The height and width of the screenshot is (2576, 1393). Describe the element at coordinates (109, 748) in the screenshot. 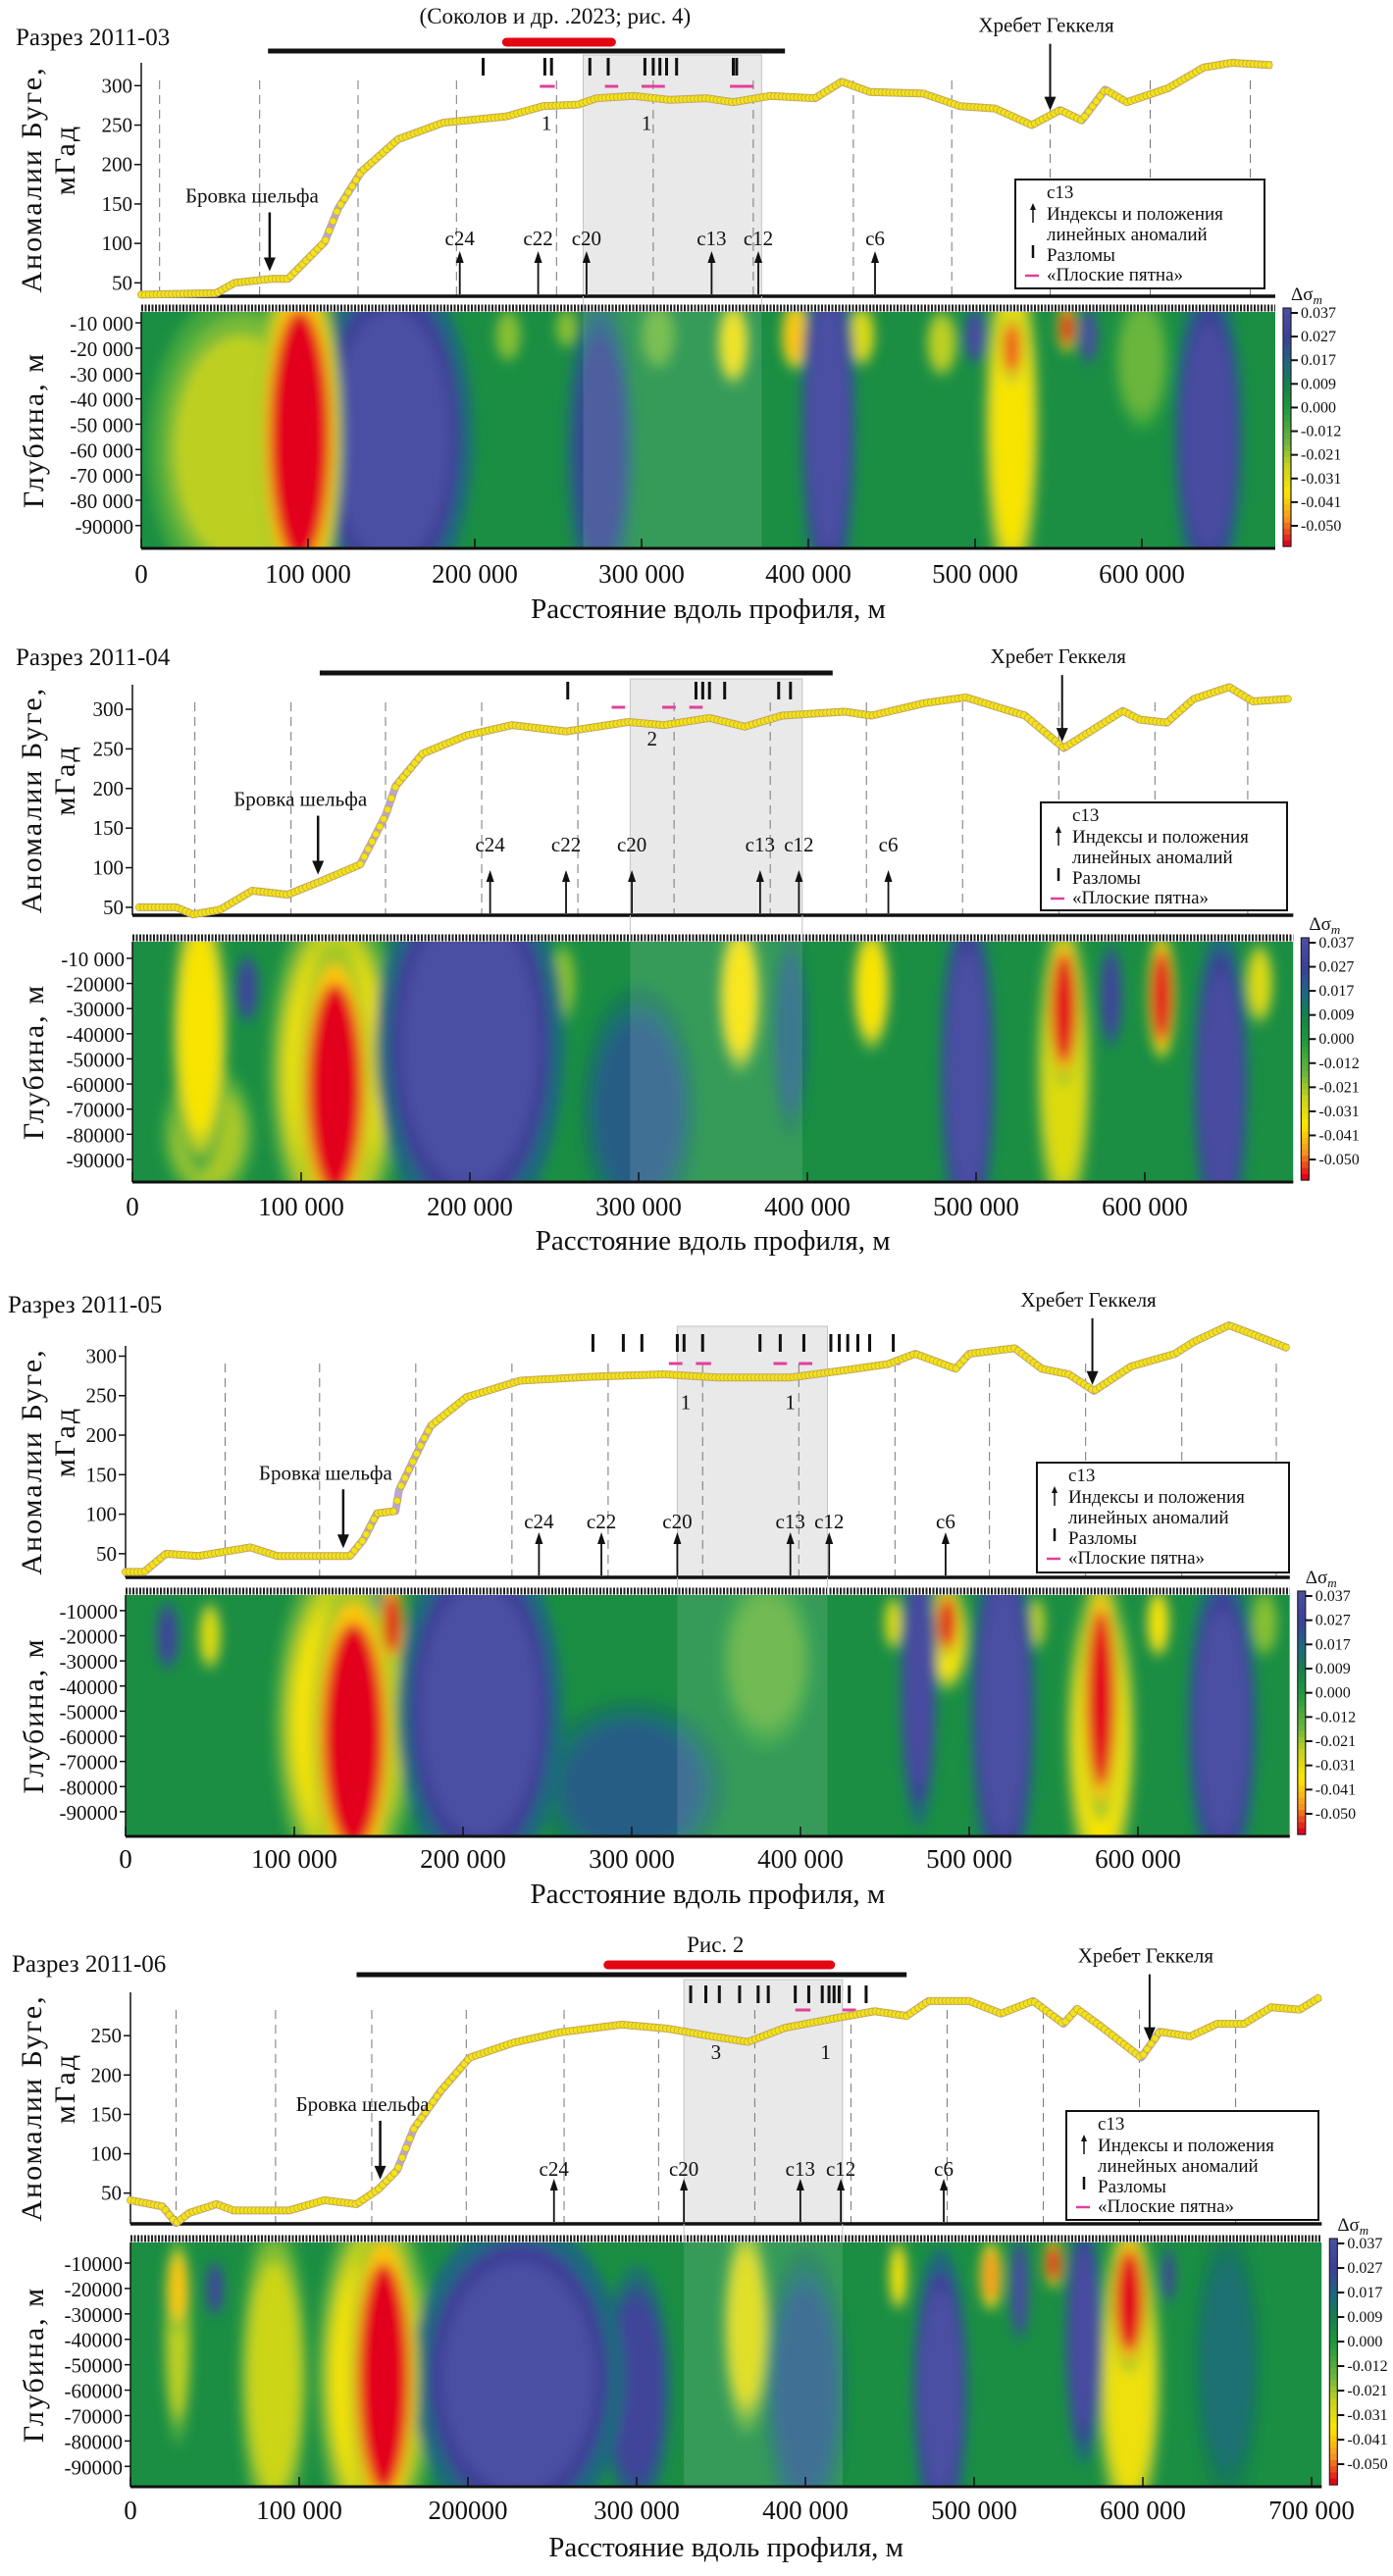

I see `y-tick-label: 250` at that location.